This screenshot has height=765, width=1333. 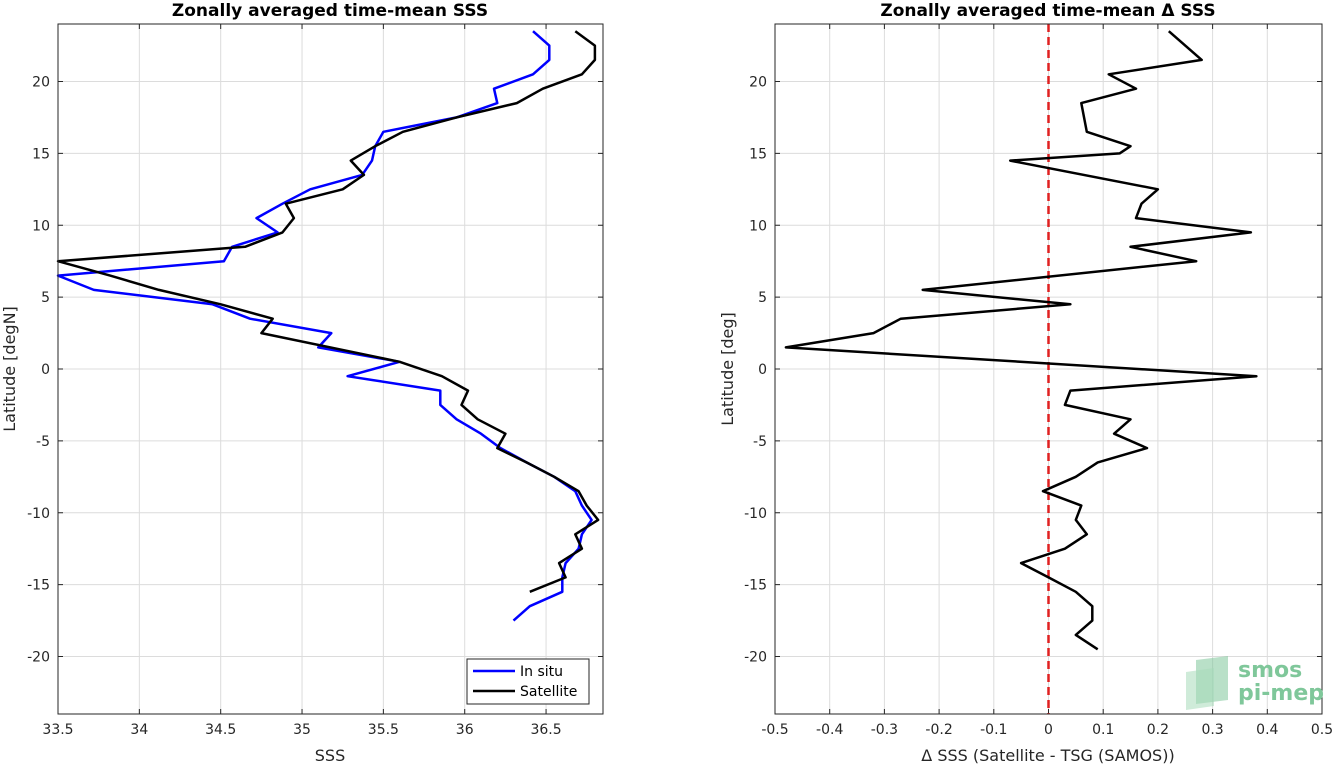 I want to click on x-tick-label: 0.1, so click(x=1103, y=730).